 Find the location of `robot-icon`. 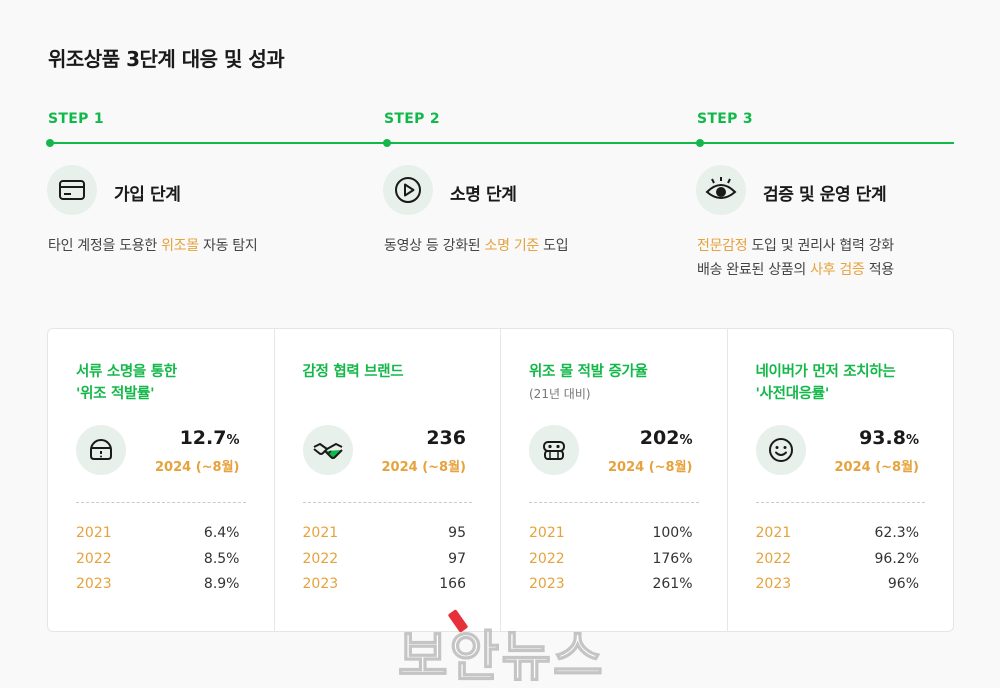

robot-icon is located at coordinates (554, 450).